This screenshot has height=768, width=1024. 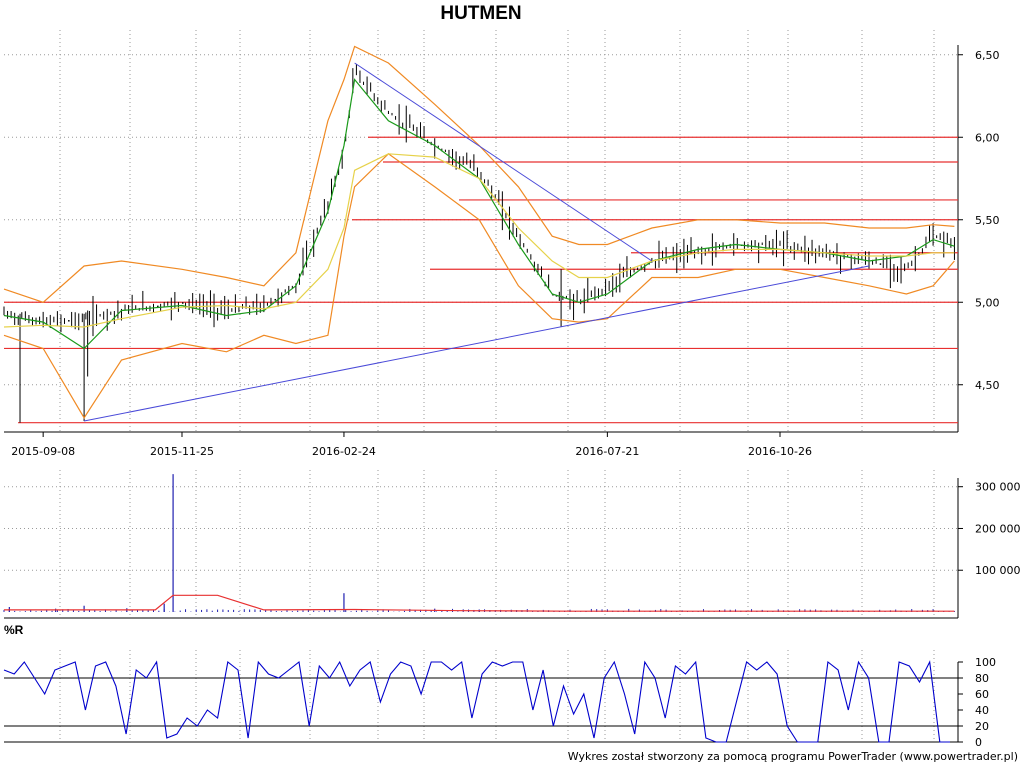 I want to click on chart-title: HUTMEN, so click(x=480, y=13).